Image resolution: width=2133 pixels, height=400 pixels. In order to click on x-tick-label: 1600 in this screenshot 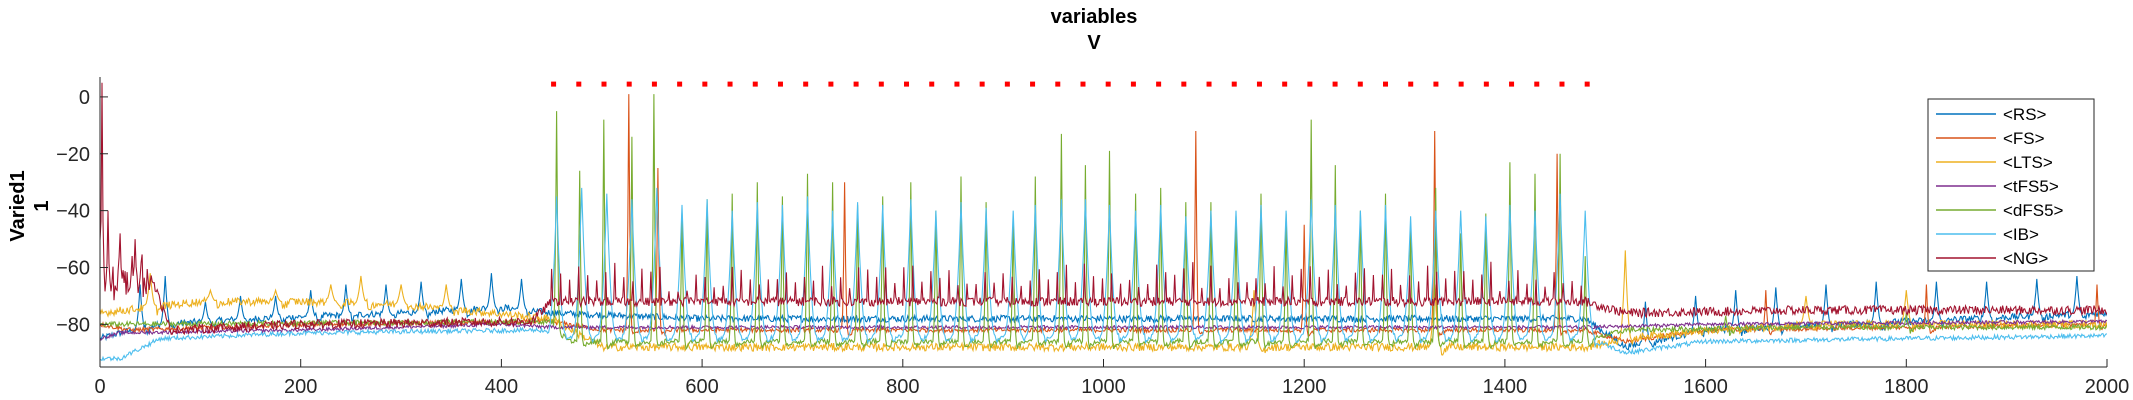, I will do `click(1705, 387)`.